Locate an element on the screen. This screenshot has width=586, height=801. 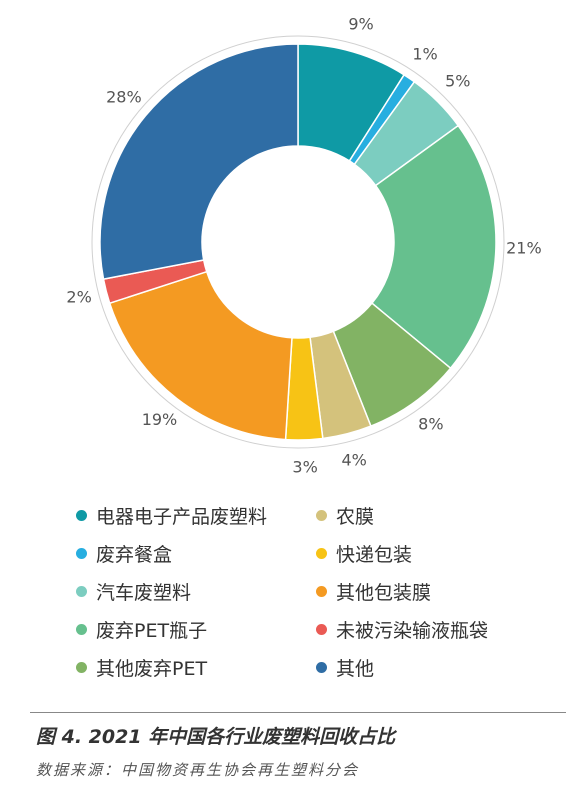
legend-item: 废弃PET瓶子 is located at coordinates (190, 629).